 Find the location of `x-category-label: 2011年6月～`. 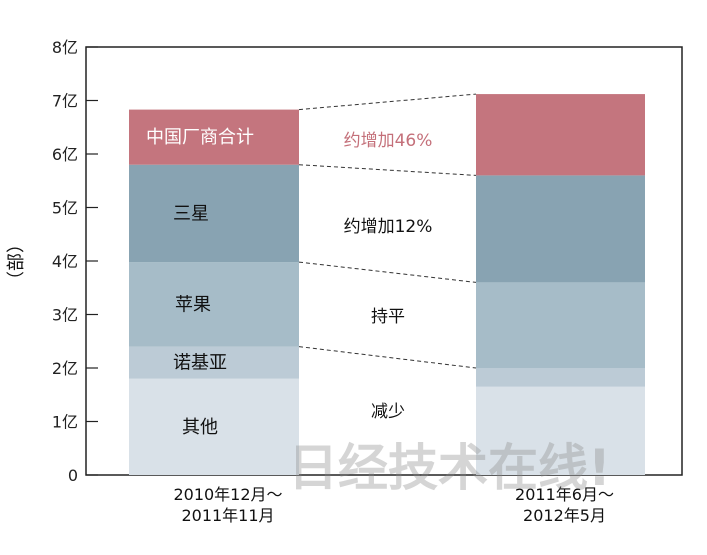

x-category-label: 2011年6月～ is located at coordinates (564, 494).